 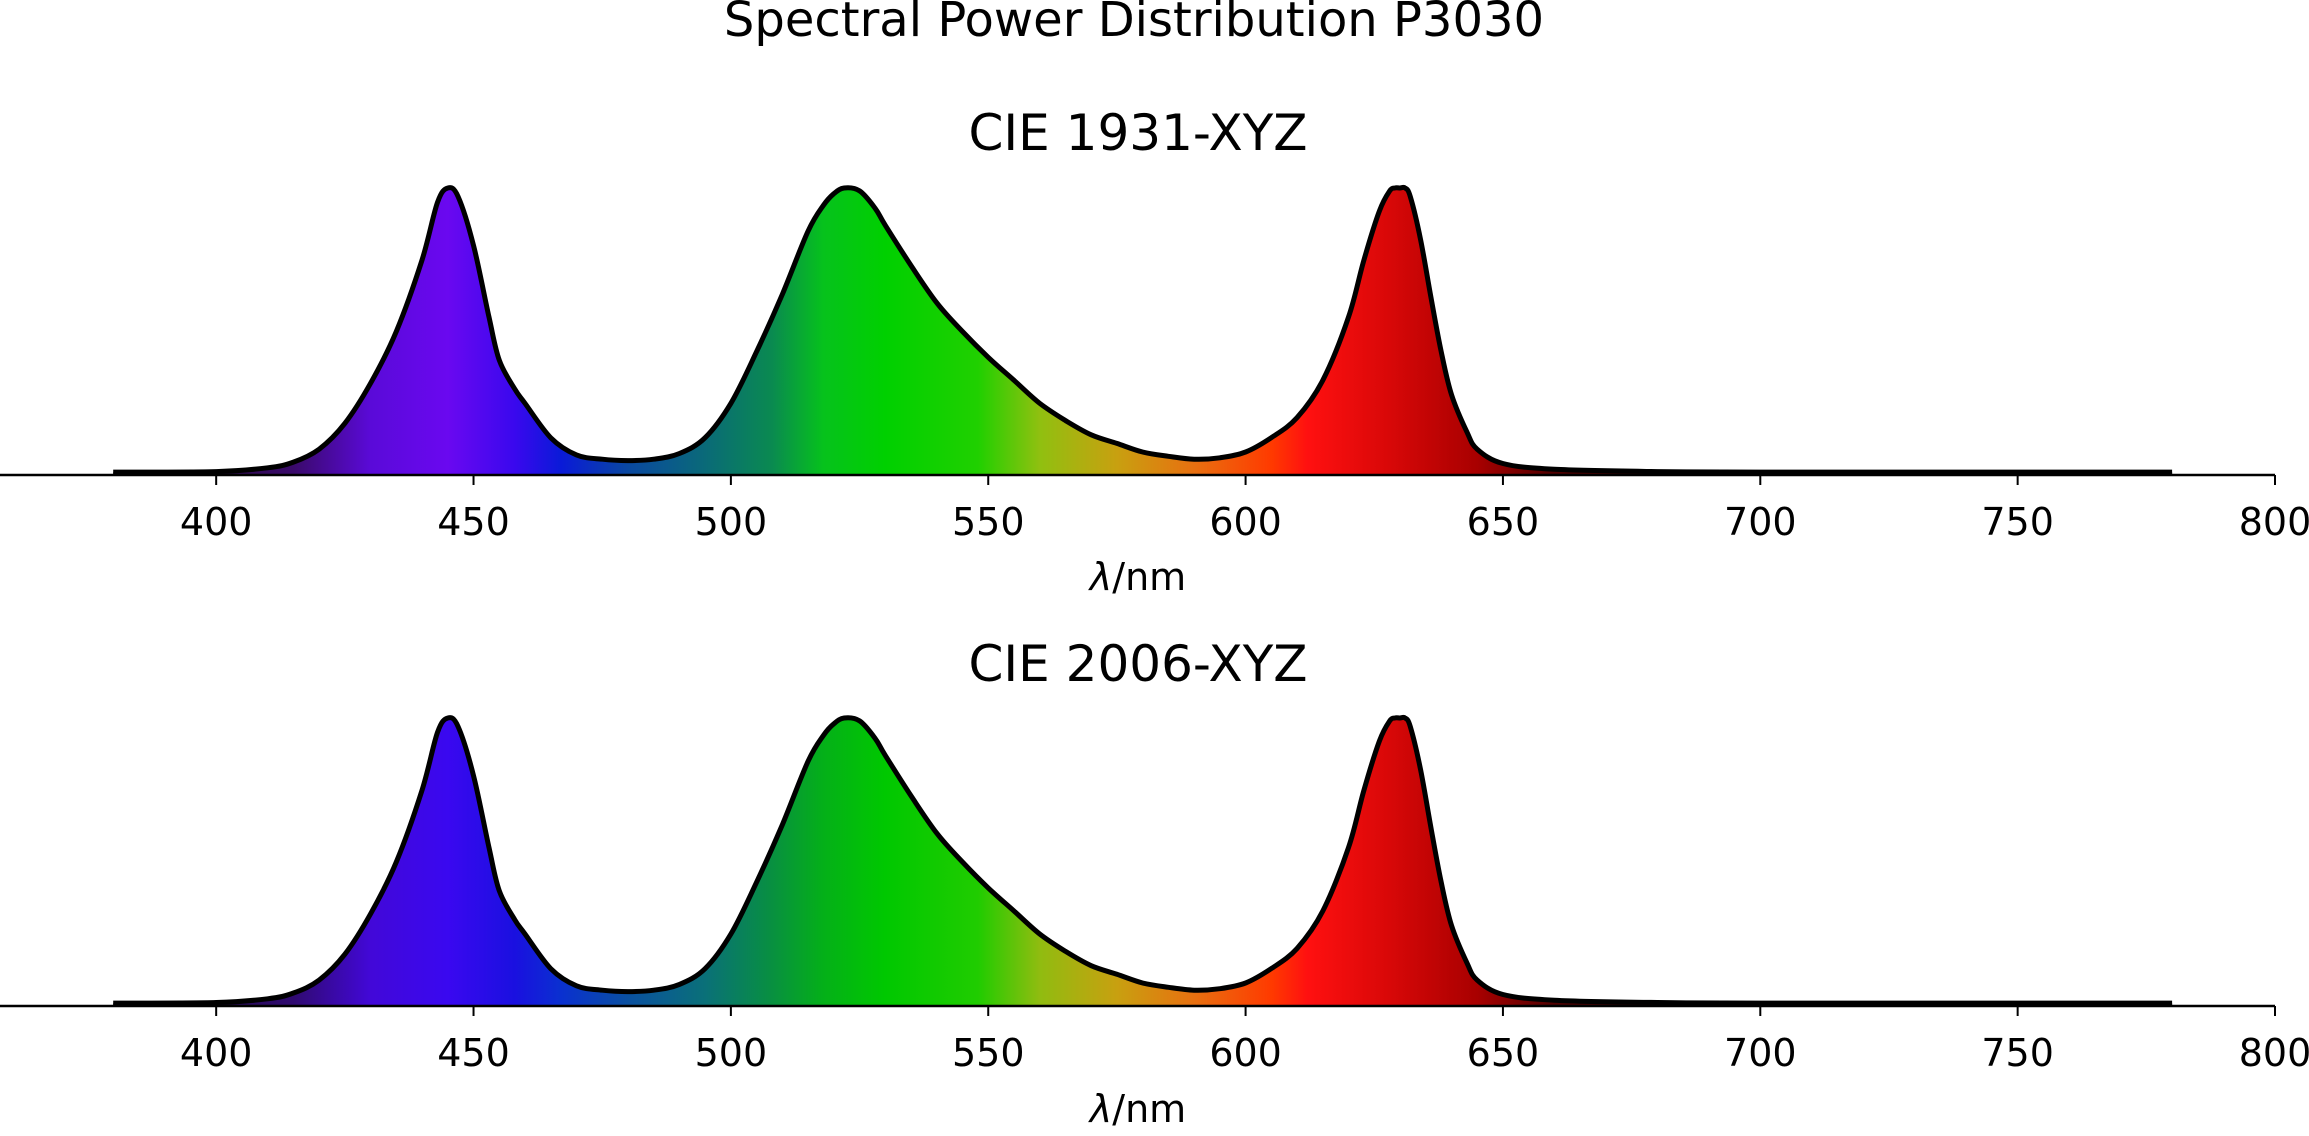 What do you see at coordinates (1138, 664) in the screenshot?
I see `panel-title: CIE 2006-XYZ` at bounding box center [1138, 664].